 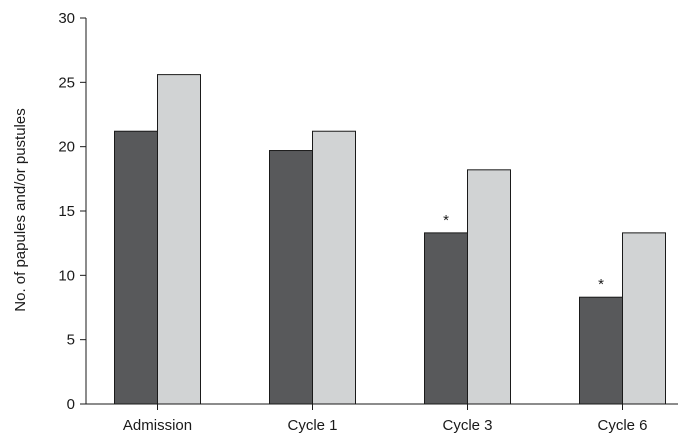 I want to click on y-tick-label: 30, so click(x=66, y=18).